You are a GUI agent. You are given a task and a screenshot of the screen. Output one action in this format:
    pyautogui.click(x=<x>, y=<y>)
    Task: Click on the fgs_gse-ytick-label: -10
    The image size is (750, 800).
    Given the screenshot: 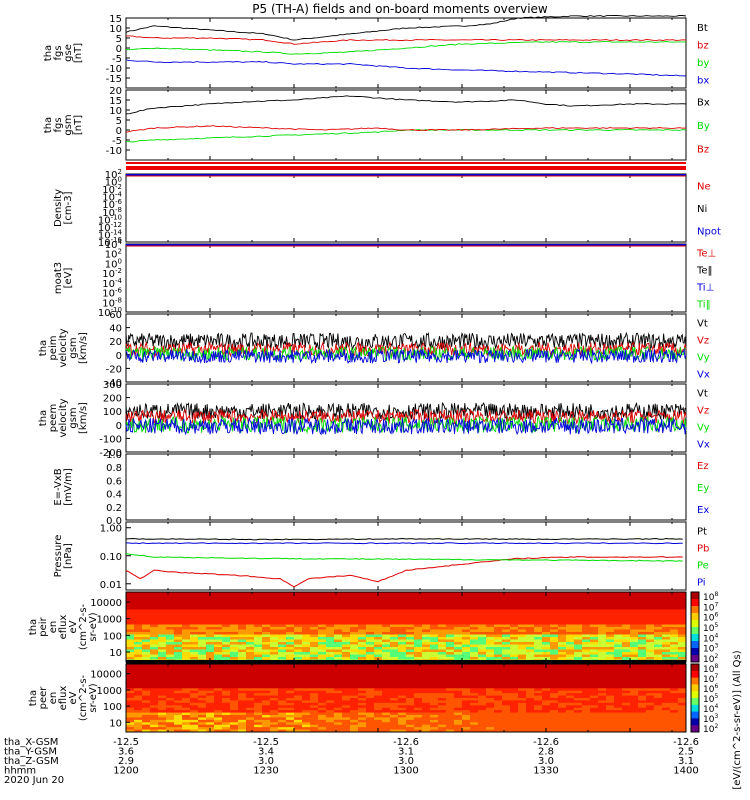 What is the action you would take?
    pyautogui.click(x=114, y=69)
    